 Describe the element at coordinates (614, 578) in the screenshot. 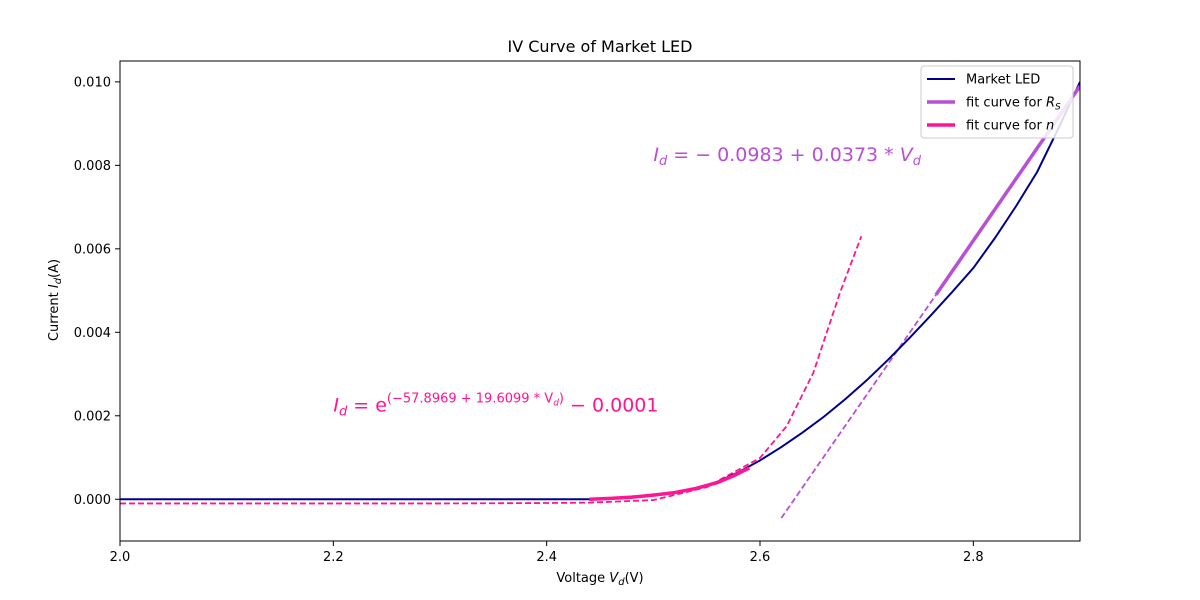

I see `x-axis-title-var: V` at that location.